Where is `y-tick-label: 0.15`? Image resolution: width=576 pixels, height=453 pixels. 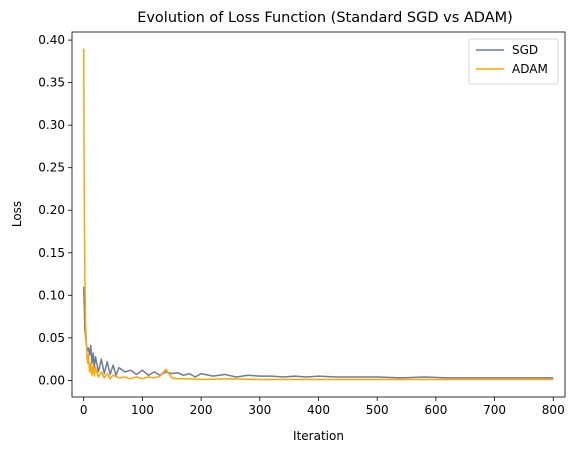
y-tick-label: 0.15 is located at coordinates (51, 253).